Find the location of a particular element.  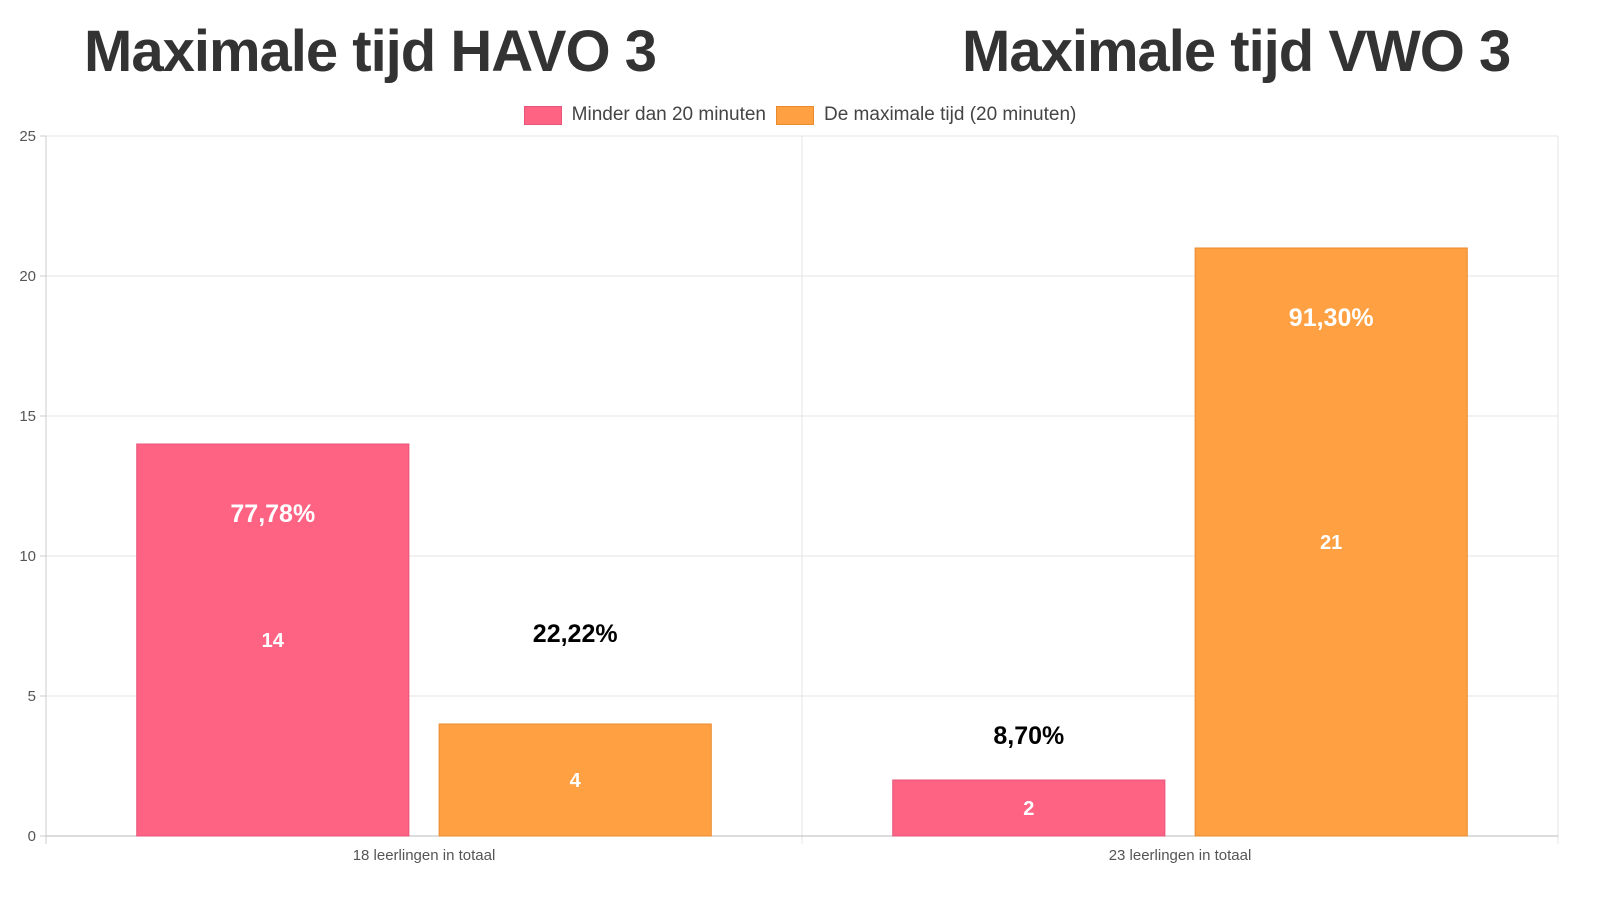

y-tick-label: 25 is located at coordinates (27, 136).